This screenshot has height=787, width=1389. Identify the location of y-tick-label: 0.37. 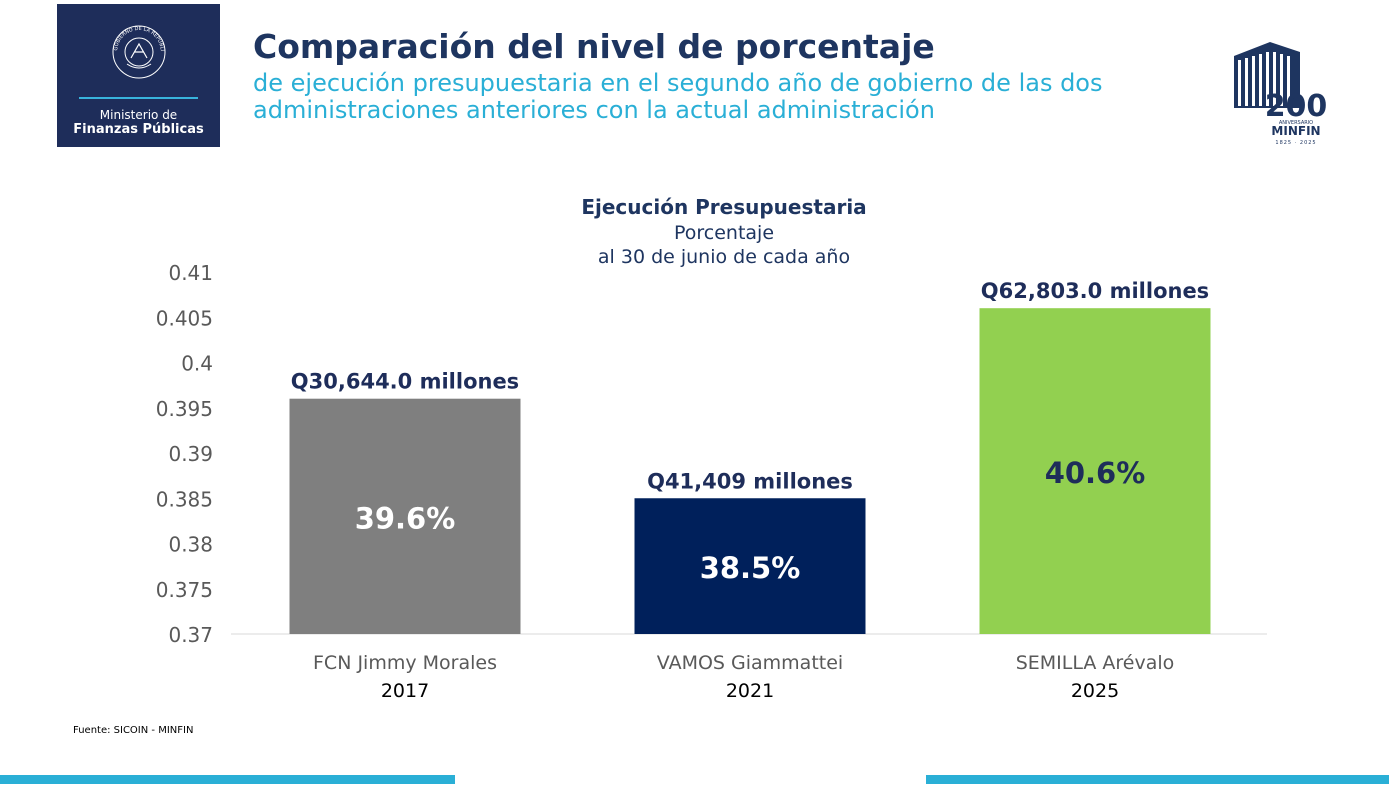
(190, 635).